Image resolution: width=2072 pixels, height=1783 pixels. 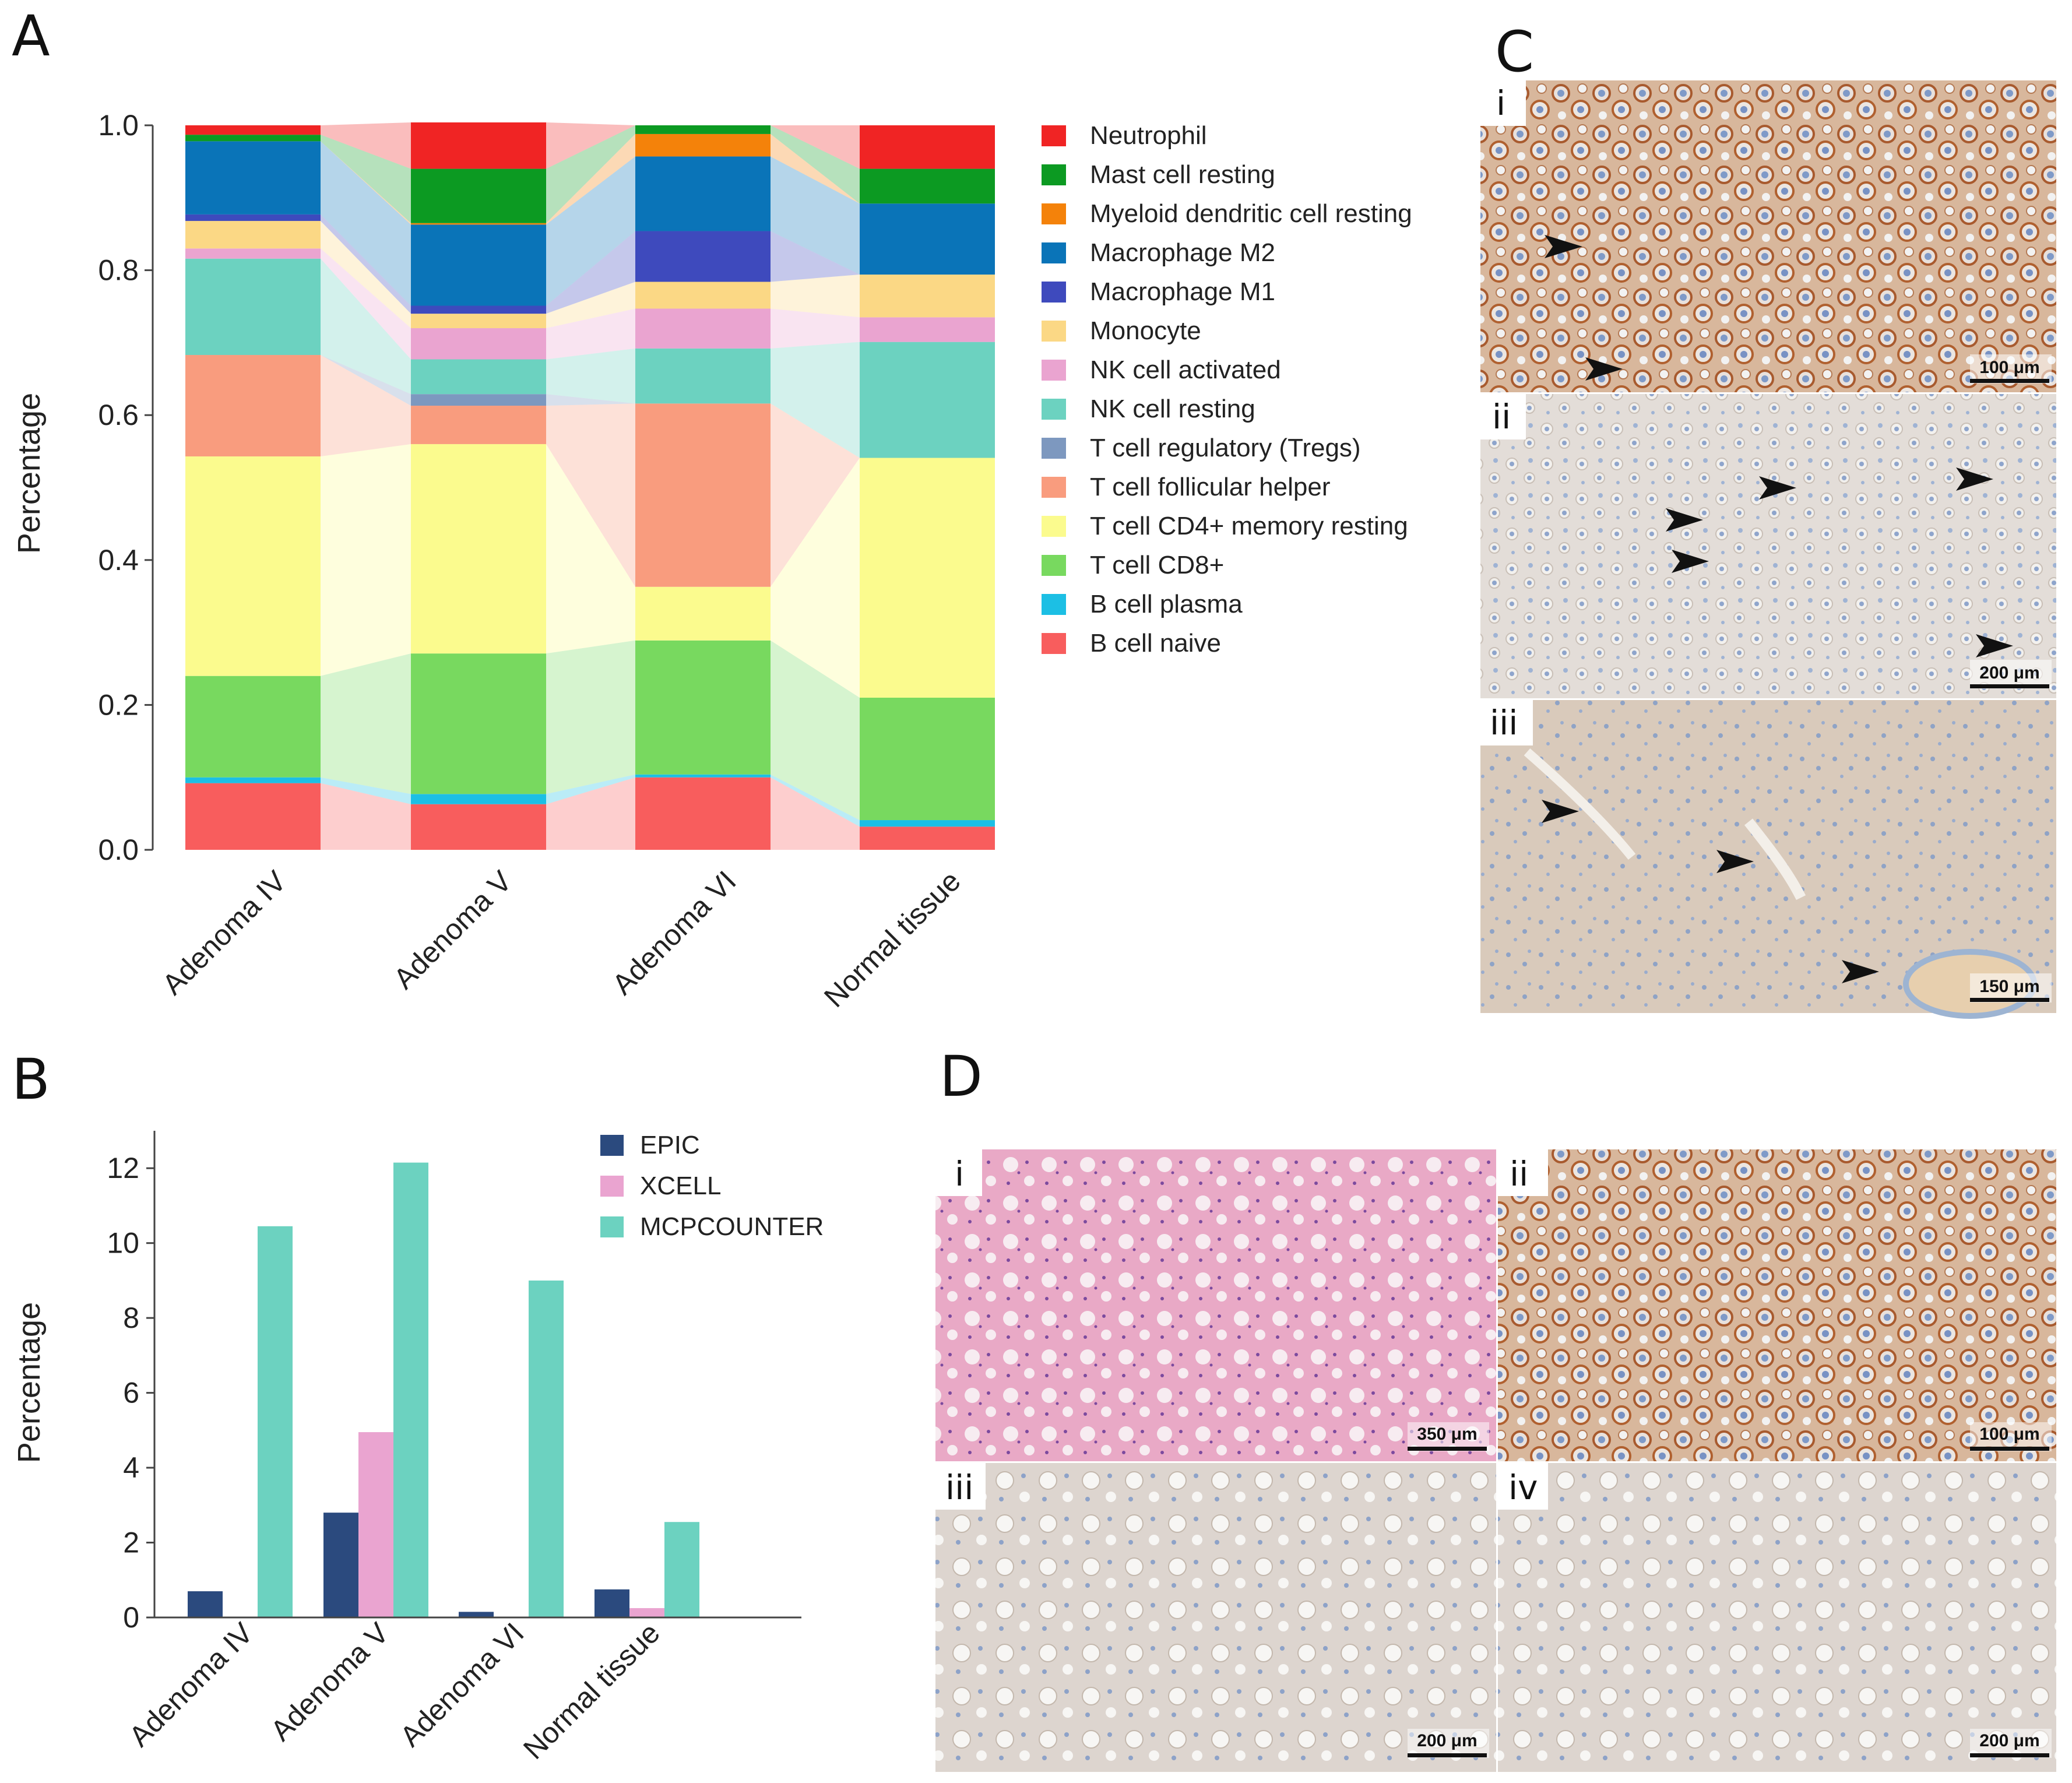 I want to click on y-tick-label: 6, so click(x=131, y=1393).